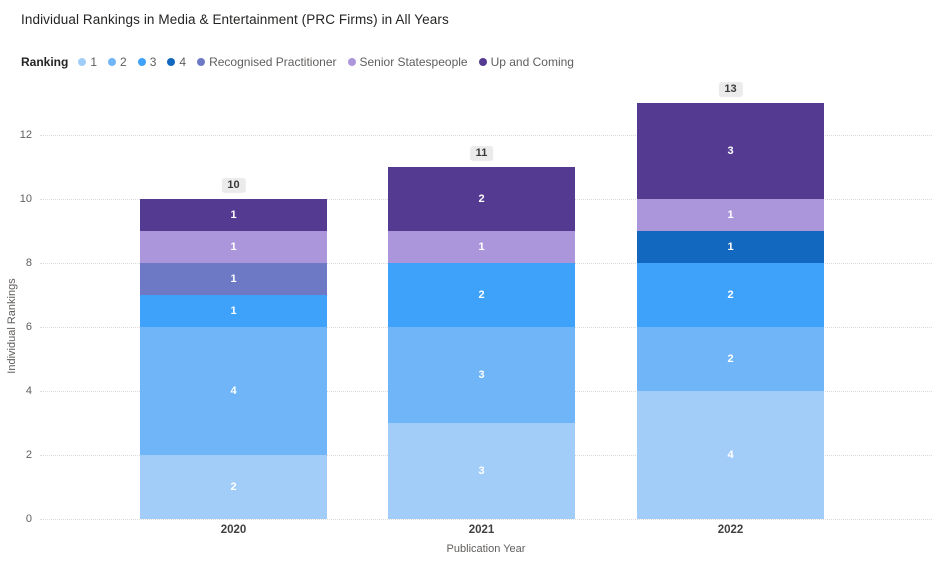  What do you see at coordinates (28, 327) in the screenshot?
I see `y-tick-label: 6` at bounding box center [28, 327].